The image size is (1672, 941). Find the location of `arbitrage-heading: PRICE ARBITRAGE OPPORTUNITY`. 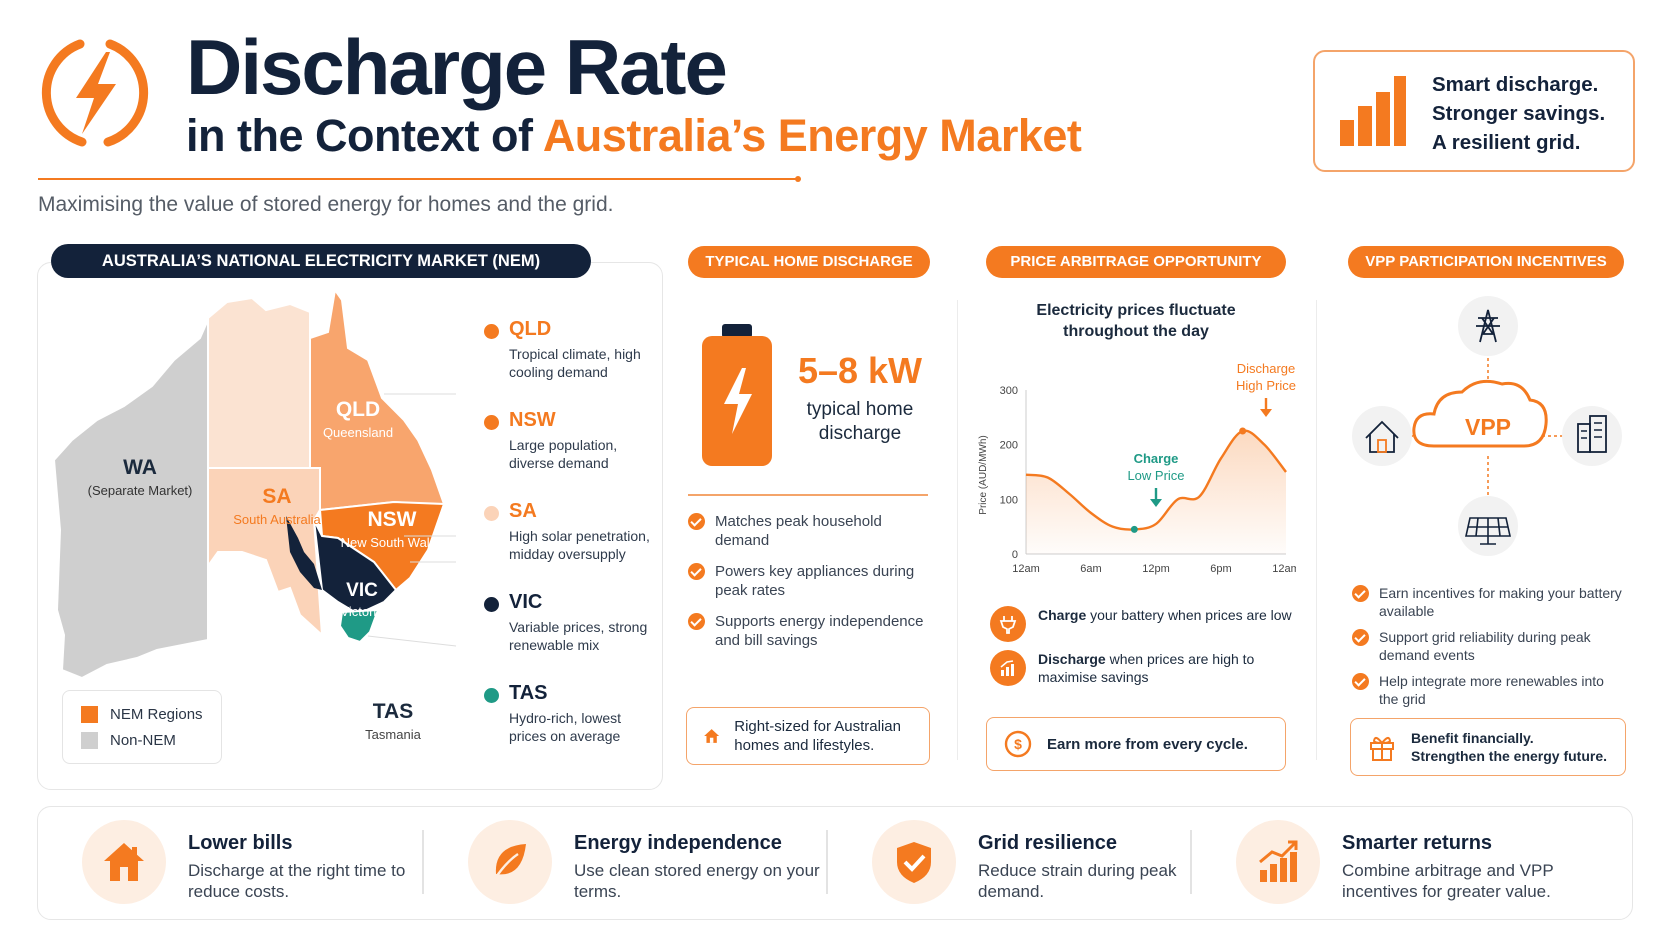

arbitrage-heading: PRICE ARBITRAGE OPPORTUNITY is located at coordinates (1136, 262).